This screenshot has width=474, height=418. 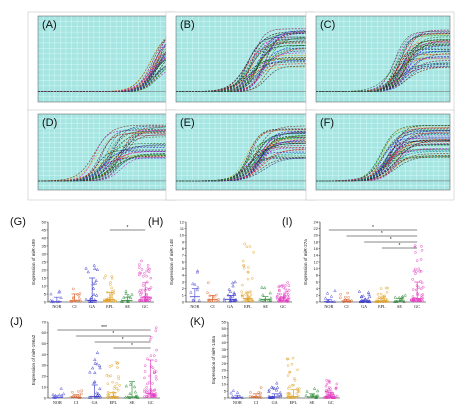 What do you see at coordinates (76, 394) in the screenshot?
I see `group-ci` at bounding box center [76, 394].